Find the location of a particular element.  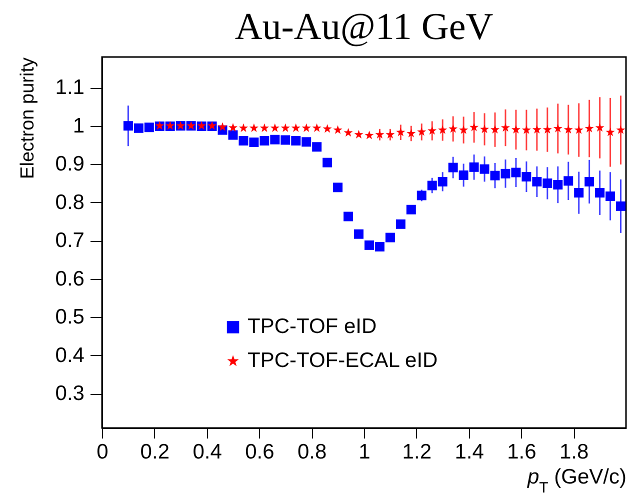

x-tick-label: 1.6 is located at coordinates (521, 452).